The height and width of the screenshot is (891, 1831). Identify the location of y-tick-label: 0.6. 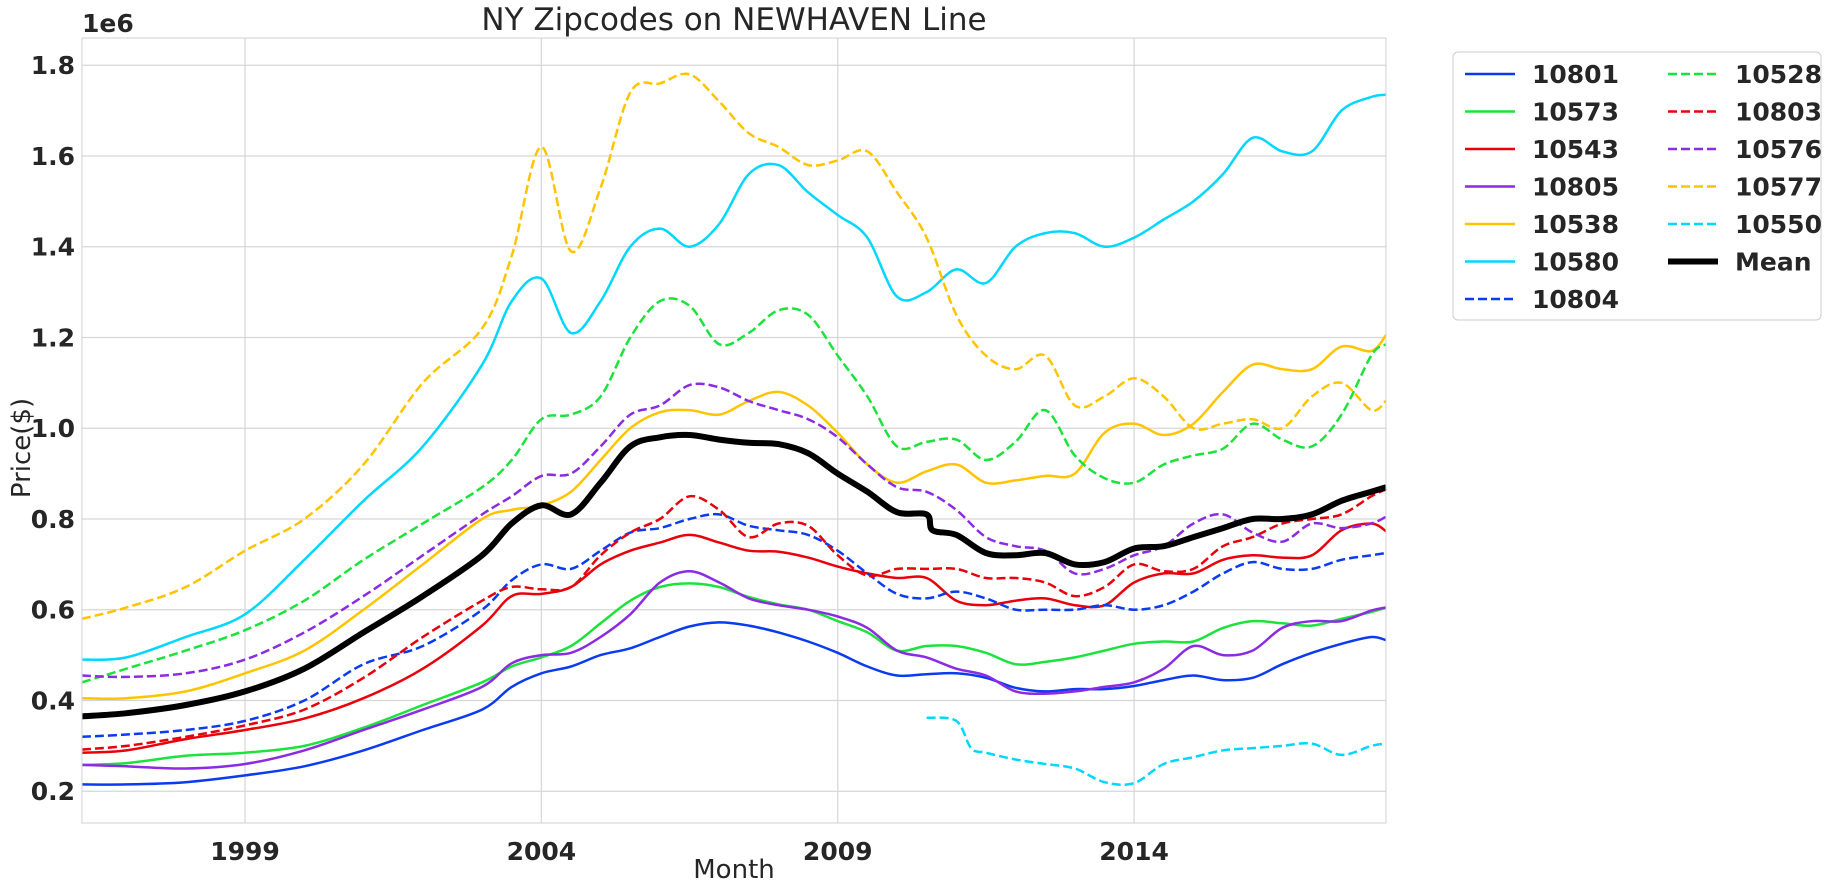
(53, 610).